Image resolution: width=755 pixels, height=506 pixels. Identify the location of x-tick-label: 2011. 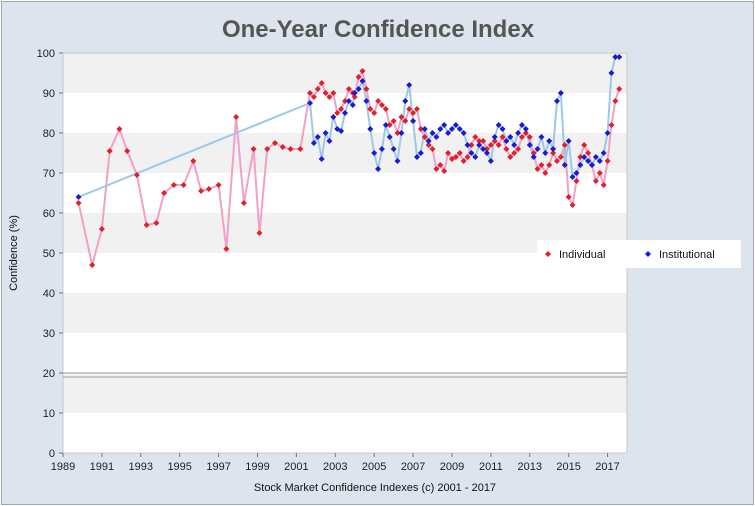
(491, 467).